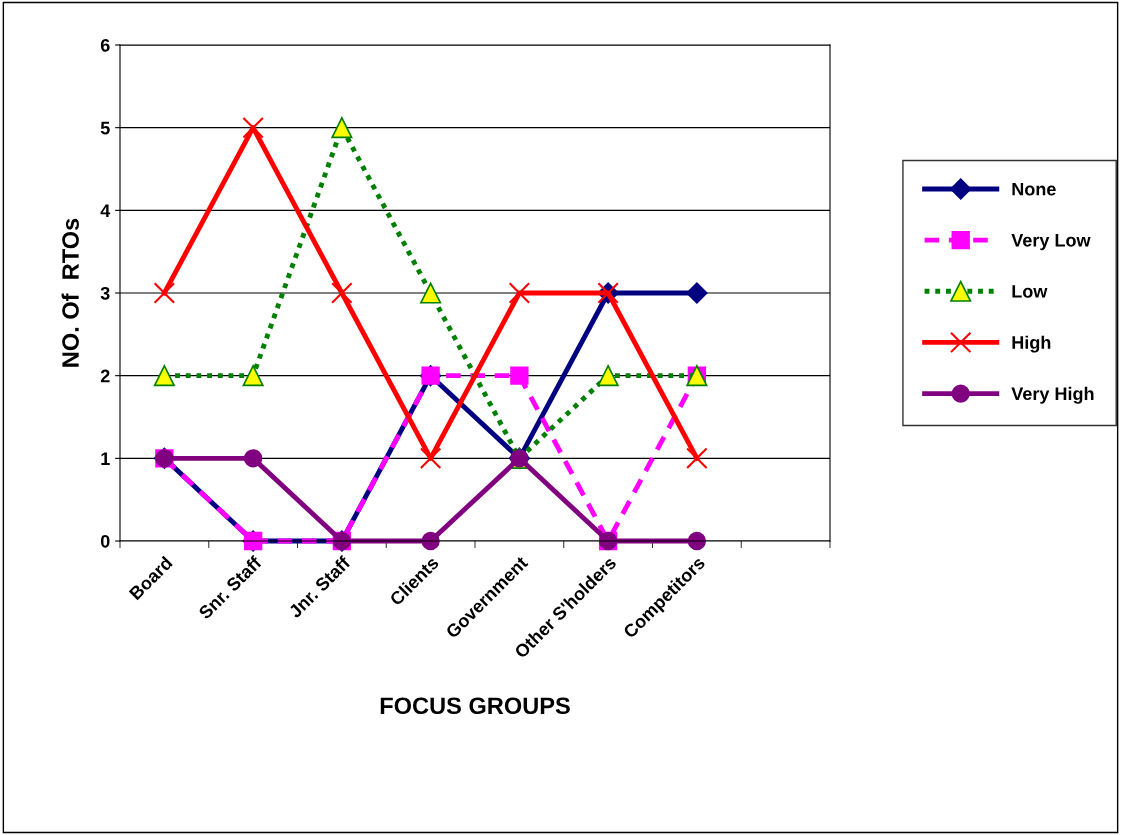 The image size is (1121, 835). I want to click on legend-label: Very Low, so click(1051, 242).